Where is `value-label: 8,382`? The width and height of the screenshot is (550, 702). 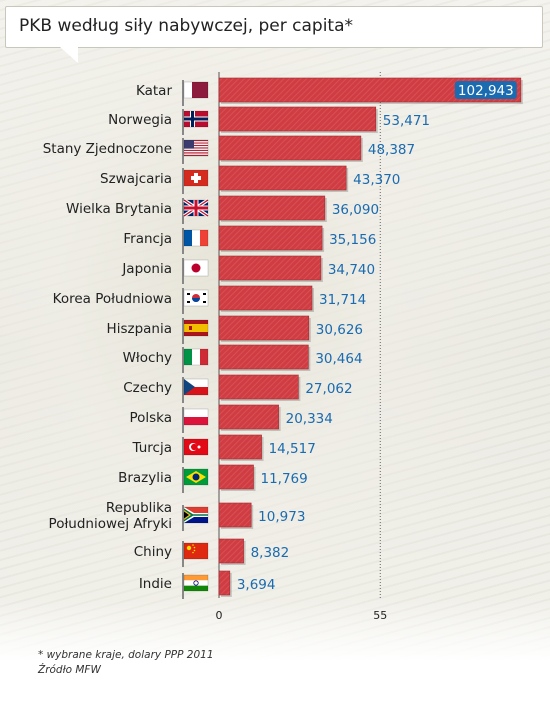
value-label: 8,382 is located at coordinates (270, 553).